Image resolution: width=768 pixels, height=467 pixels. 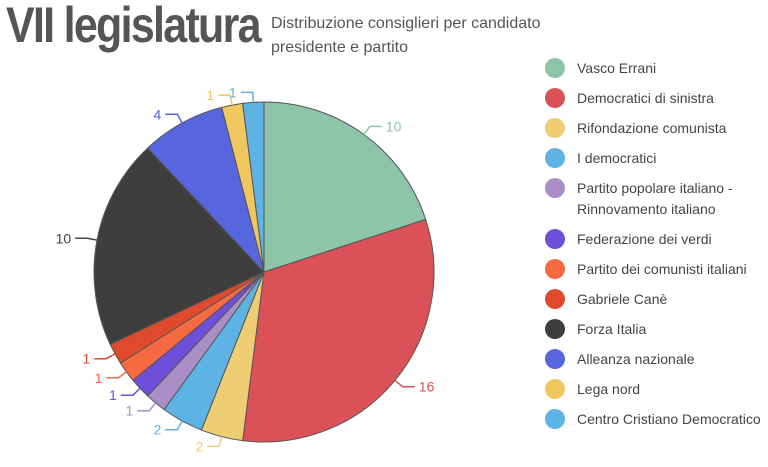 I want to click on legend-item: Lega nord, so click(x=655, y=389).